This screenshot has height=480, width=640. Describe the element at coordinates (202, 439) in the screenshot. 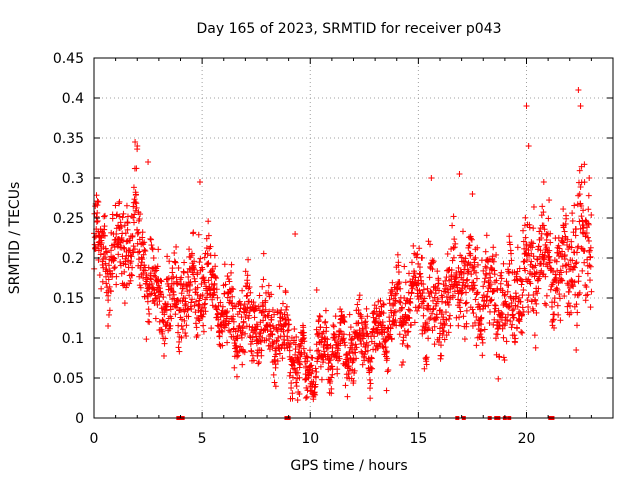

I see `x-tick-label: 5` at that location.